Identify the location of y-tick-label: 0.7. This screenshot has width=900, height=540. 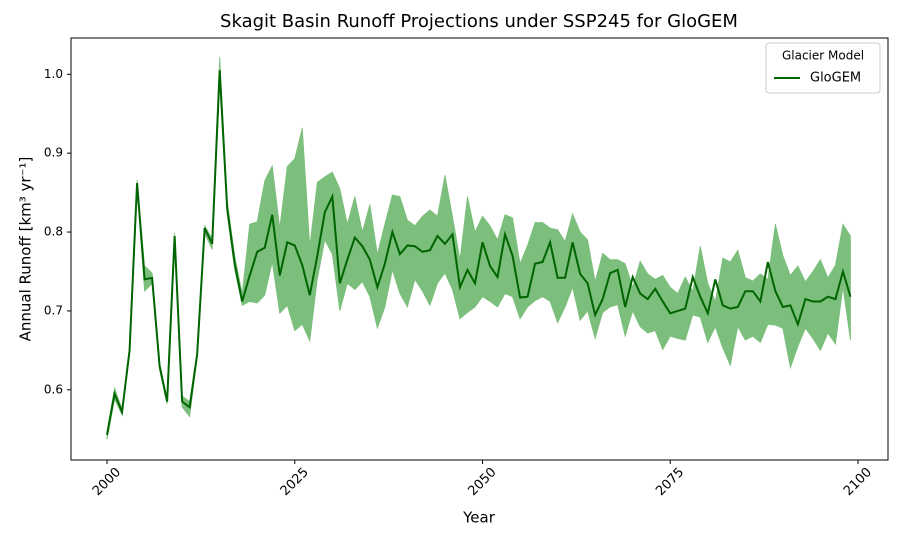
(53, 310).